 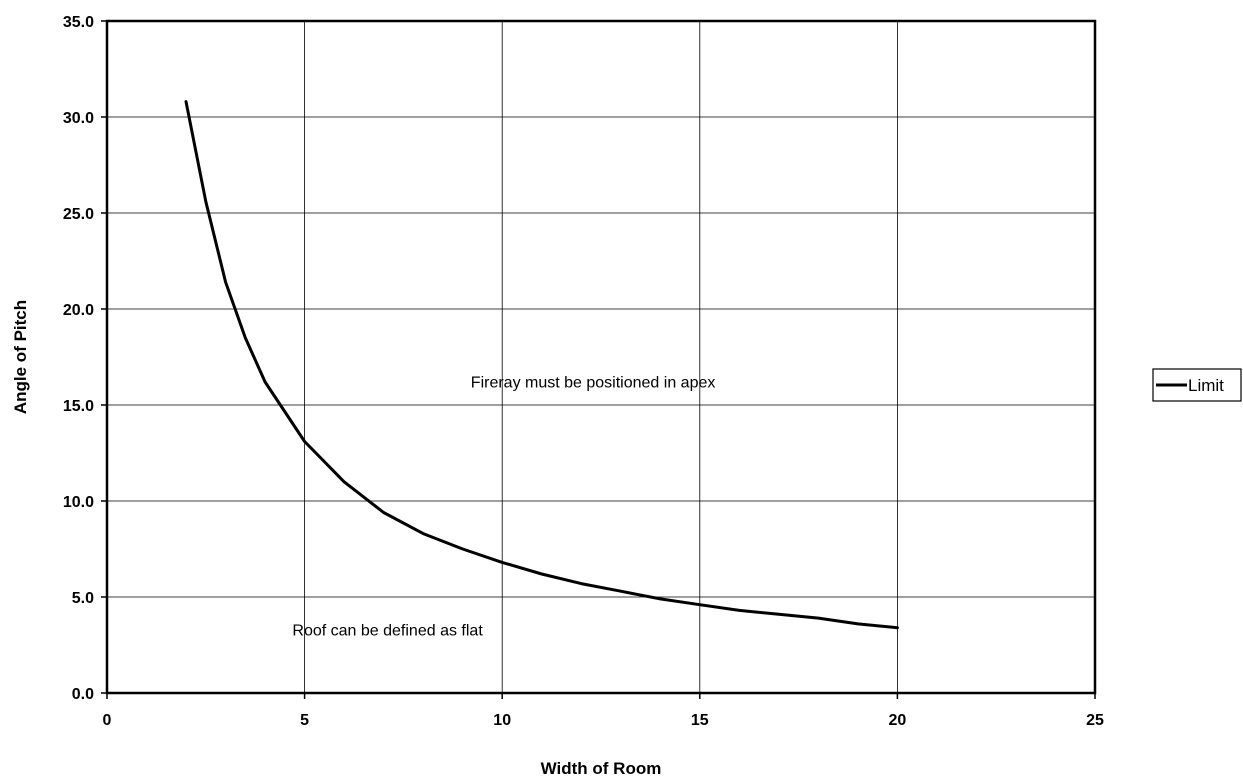 What do you see at coordinates (387, 630) in the screenshot?
I see `annotation-text: Roof can be defined as flat` at bounding box center [387, 630].